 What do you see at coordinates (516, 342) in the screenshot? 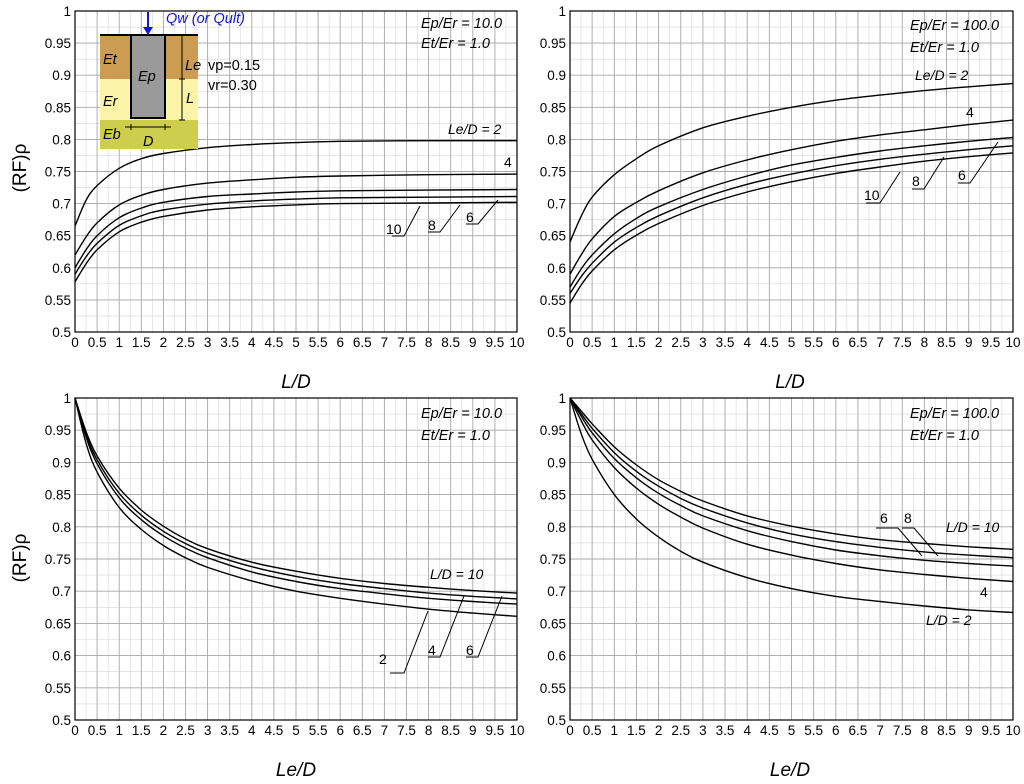
I see `x-tick-label: 10` at bounding box center [516, 342].